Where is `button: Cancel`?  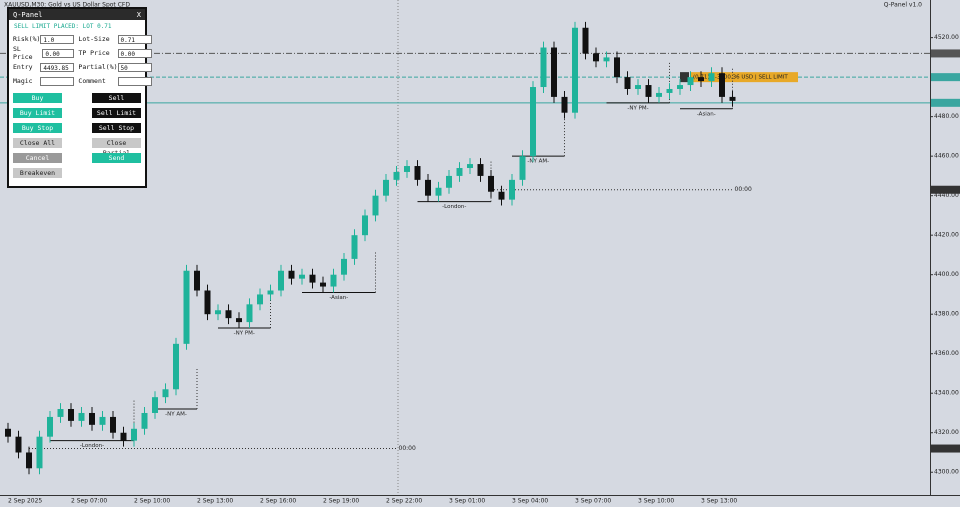
button: Cancel is located at coordinates (37, 158).